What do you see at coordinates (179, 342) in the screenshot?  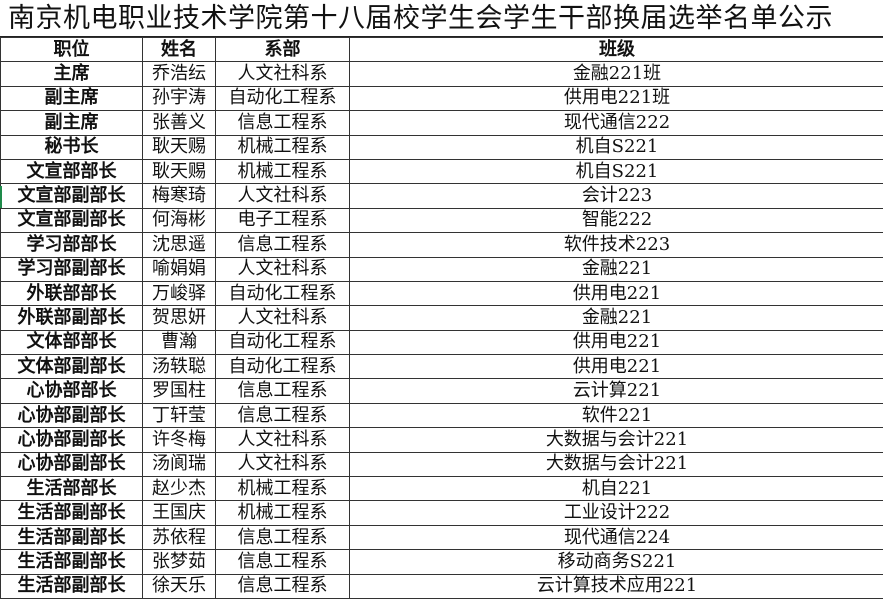 I see `cell-name: 曹瀚` at bounding box center [179, 342].